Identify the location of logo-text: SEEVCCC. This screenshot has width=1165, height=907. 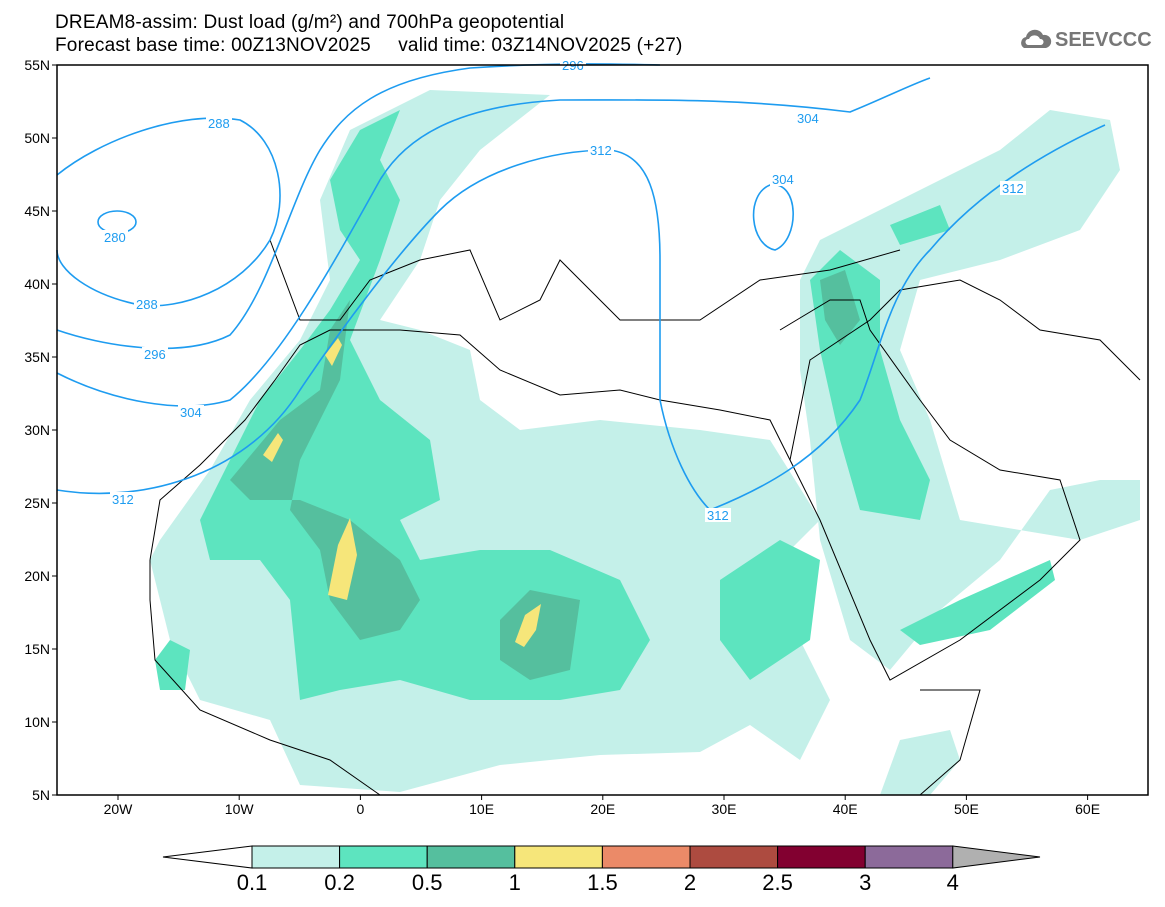
(1103, 39).